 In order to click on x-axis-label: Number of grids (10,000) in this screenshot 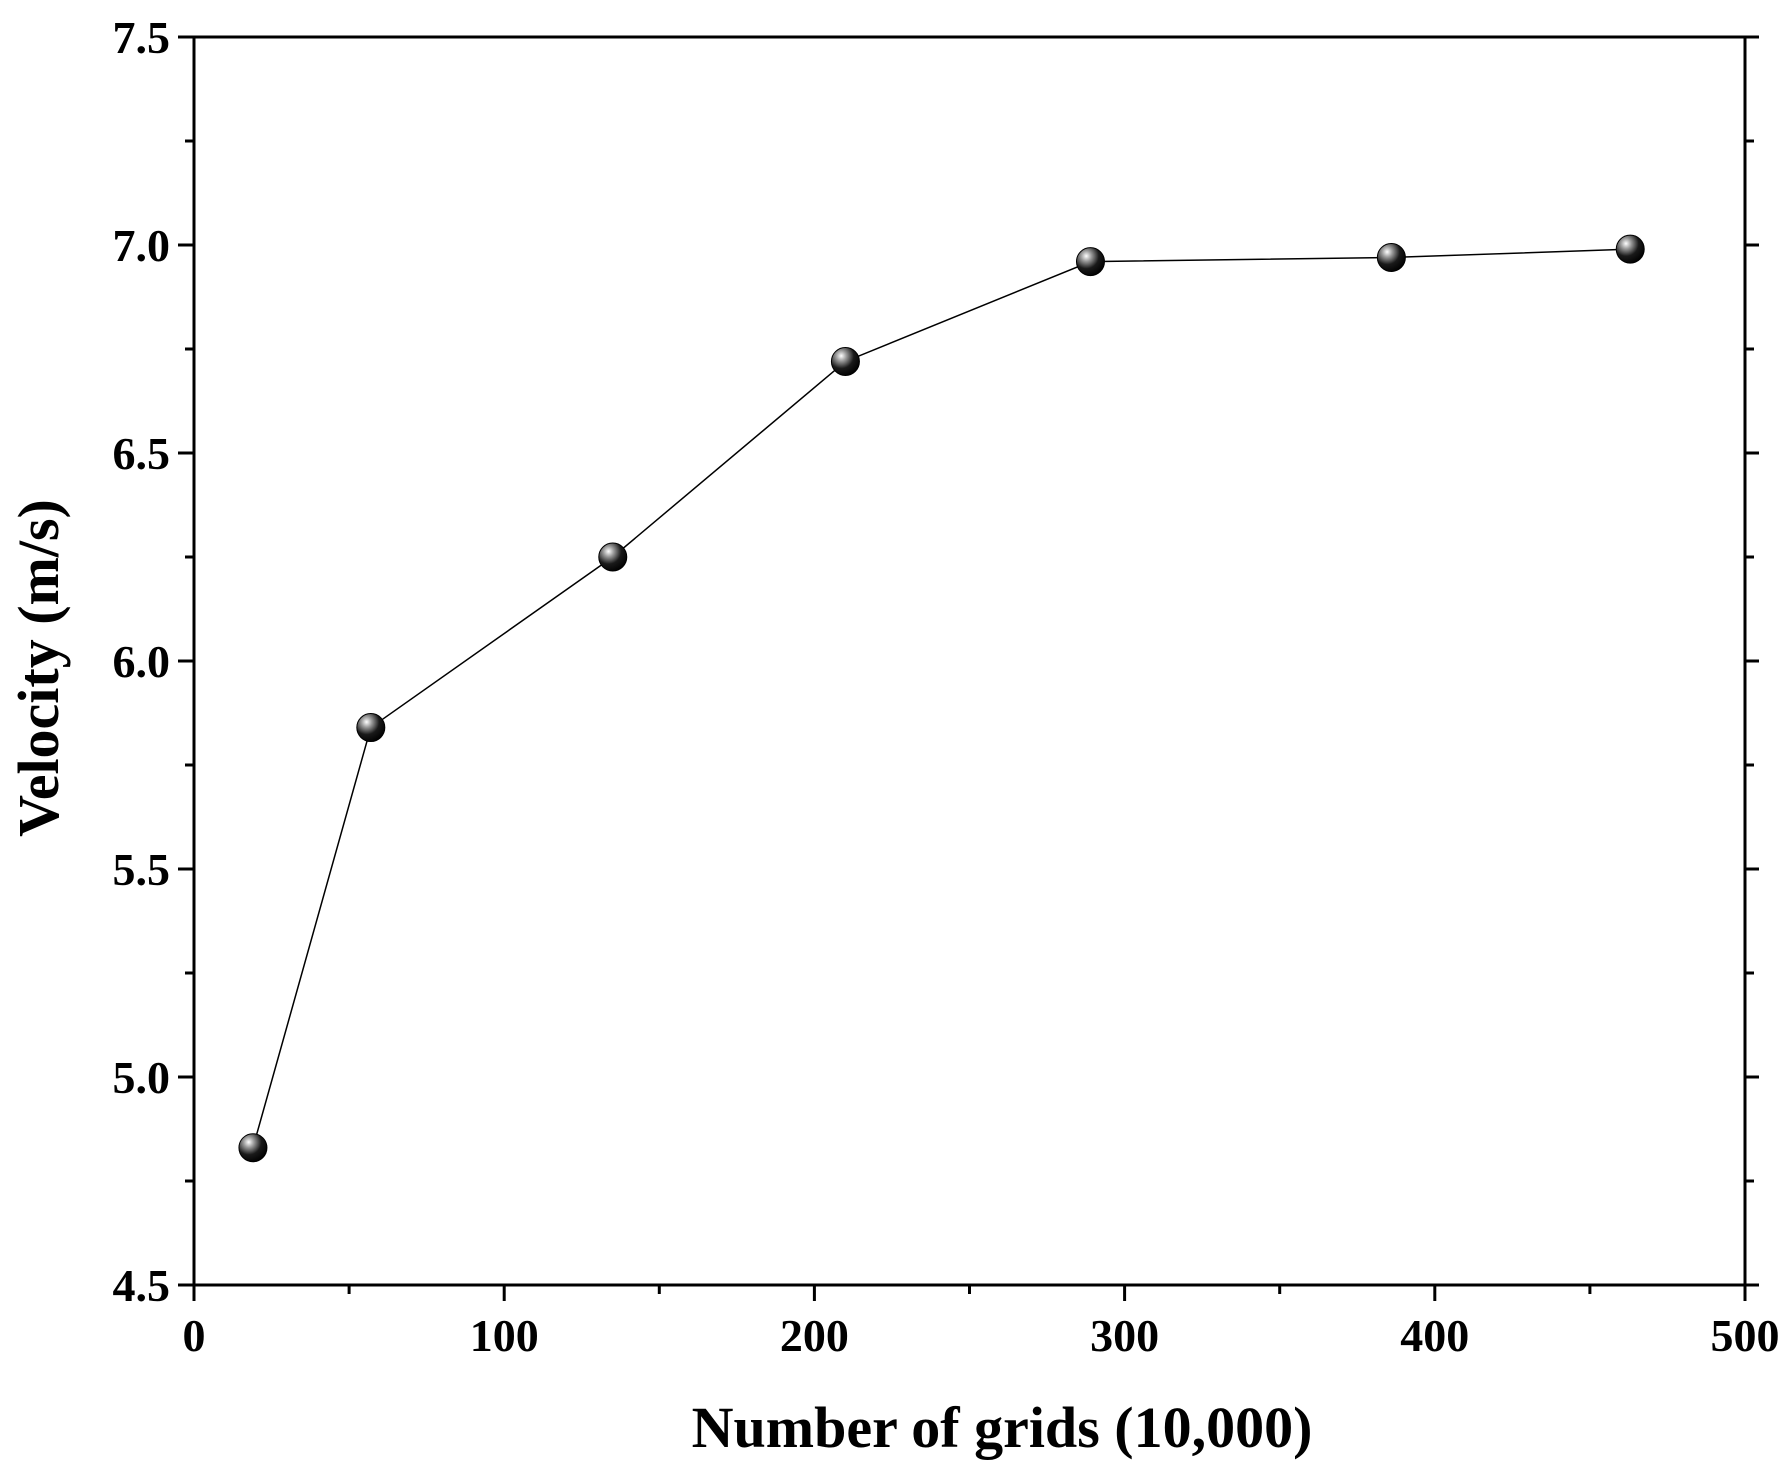, I will do `click(1002, 1427)`.